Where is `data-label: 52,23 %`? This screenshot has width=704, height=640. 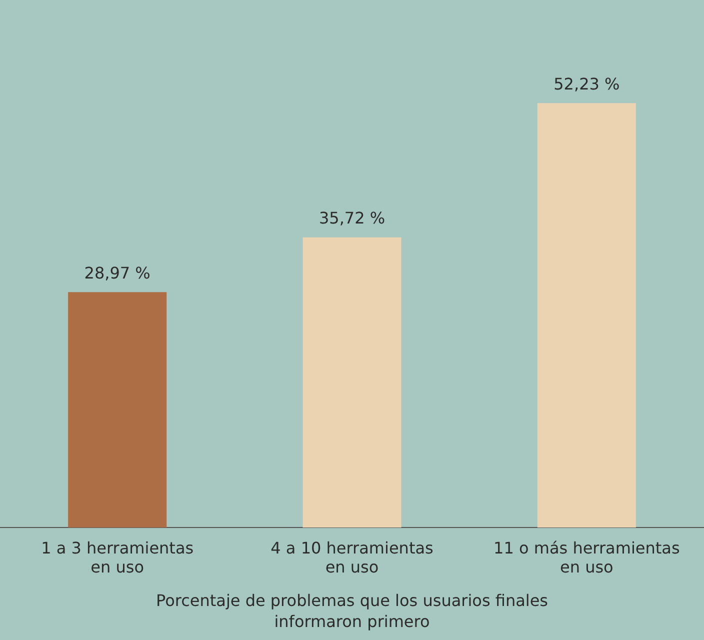
data-label: 52,23 % is located at coordinates (587, 84).